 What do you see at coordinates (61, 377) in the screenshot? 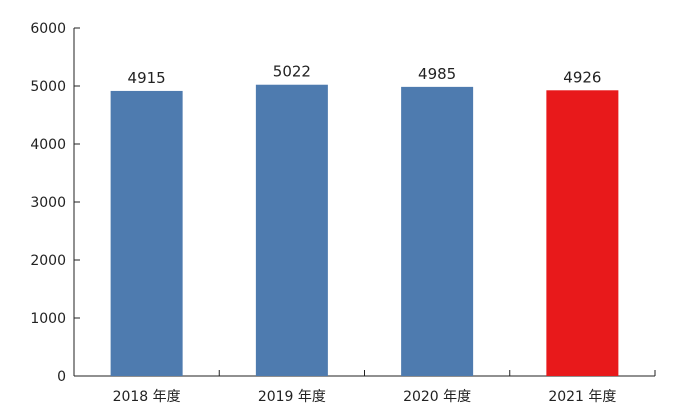
I see `y-tick-label: 0` at bounding box center [61, 377].